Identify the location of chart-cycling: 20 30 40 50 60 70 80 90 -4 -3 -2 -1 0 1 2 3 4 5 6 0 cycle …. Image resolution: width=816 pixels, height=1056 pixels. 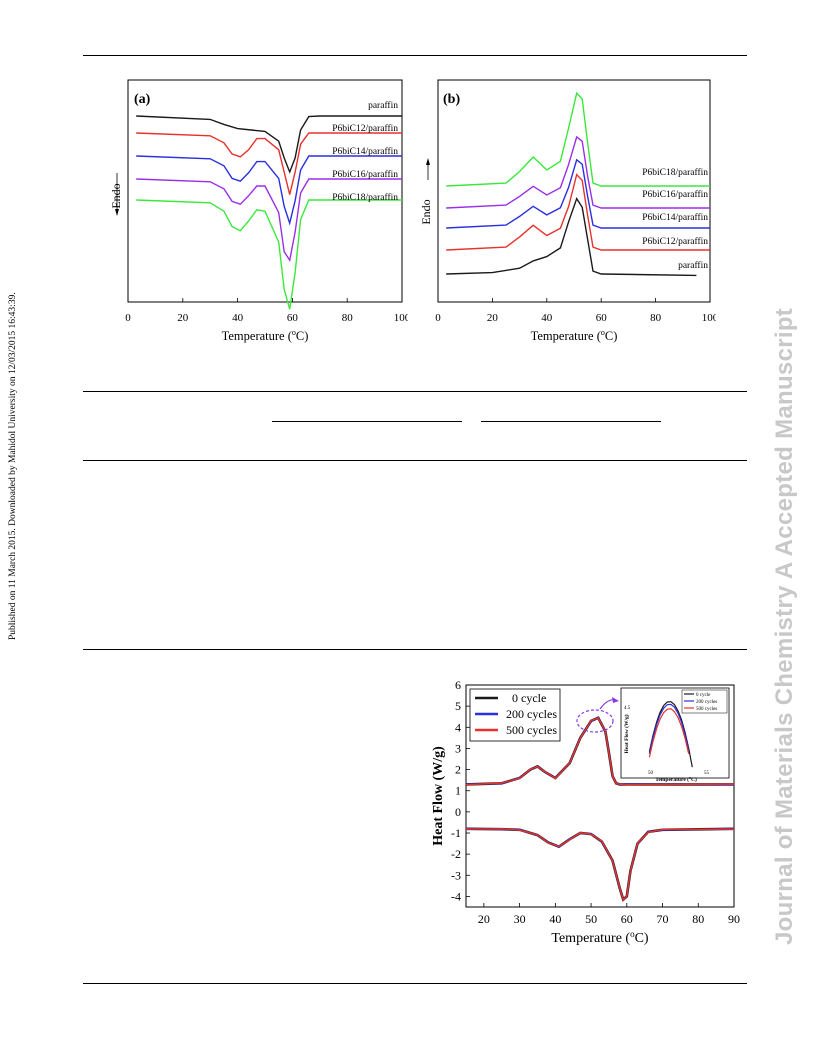
(585, 812).